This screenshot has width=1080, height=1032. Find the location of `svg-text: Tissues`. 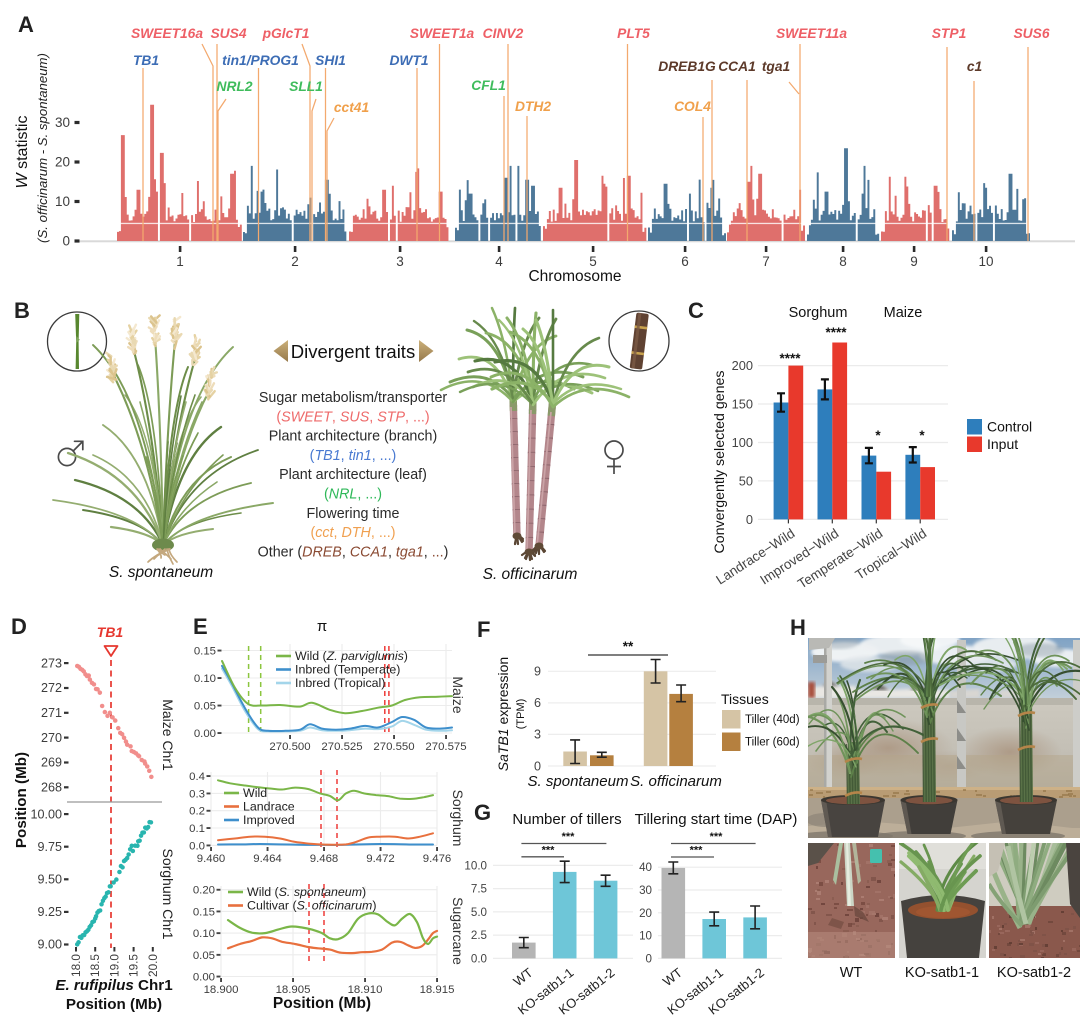

svg-text: Tissues is located at coordinates (745, 699).